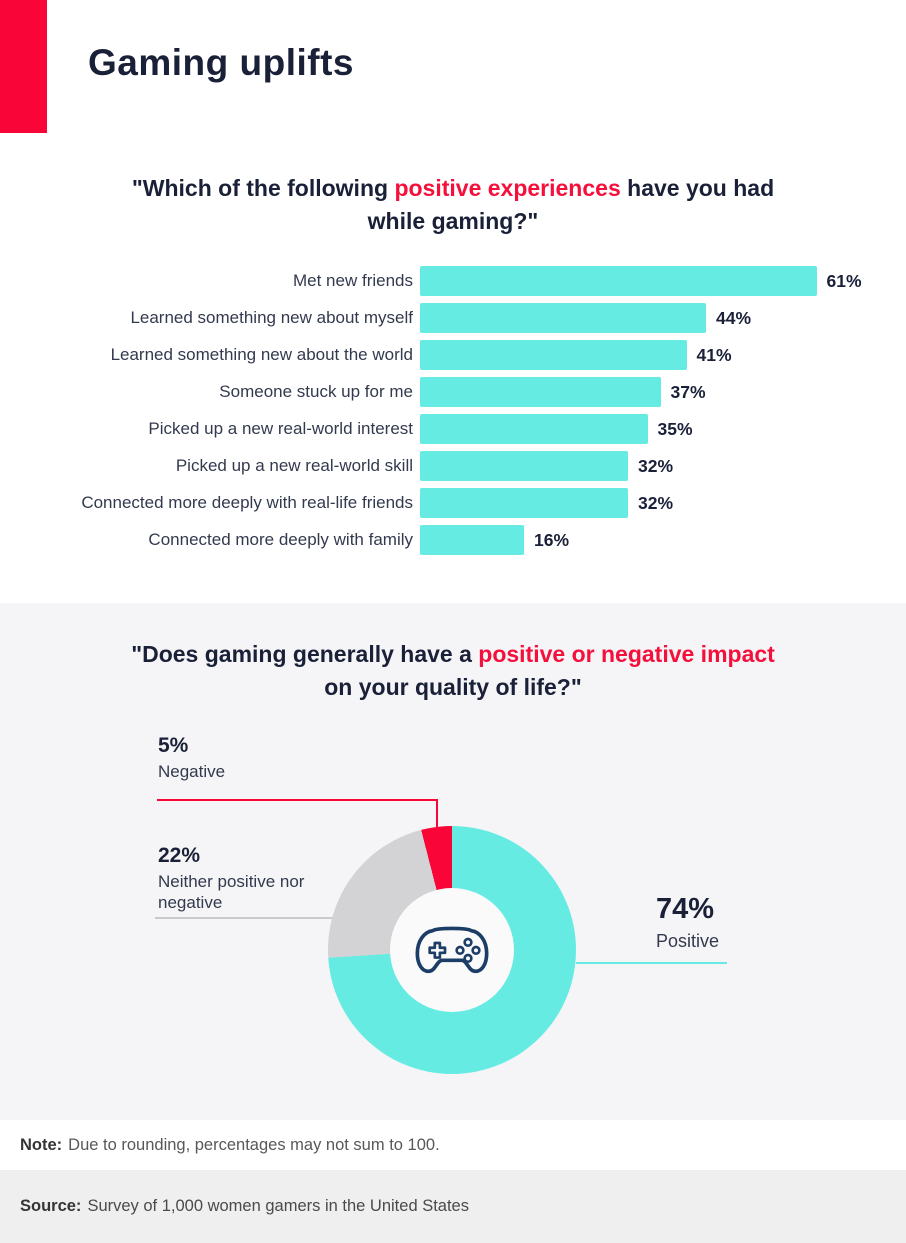  What do you see at coordinates (23, 66) in the screenshot?
I see `header-accent-bar` at bounding box center [23, 66].